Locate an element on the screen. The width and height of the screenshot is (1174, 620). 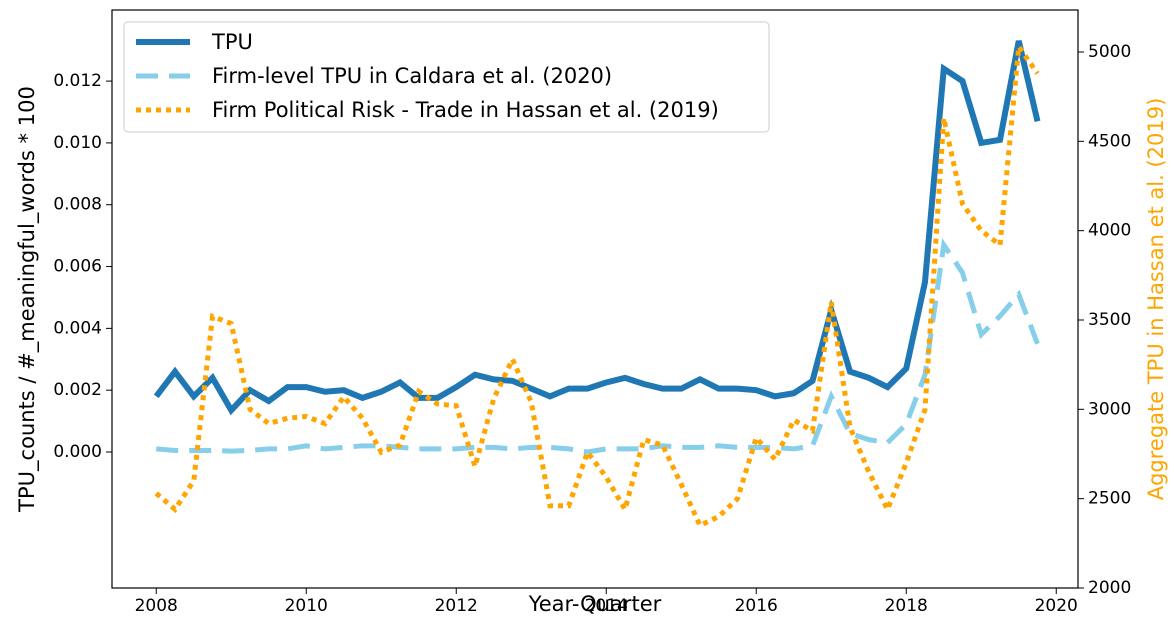
y-tick-label: 0.000 is located at coordinates (77, 452).